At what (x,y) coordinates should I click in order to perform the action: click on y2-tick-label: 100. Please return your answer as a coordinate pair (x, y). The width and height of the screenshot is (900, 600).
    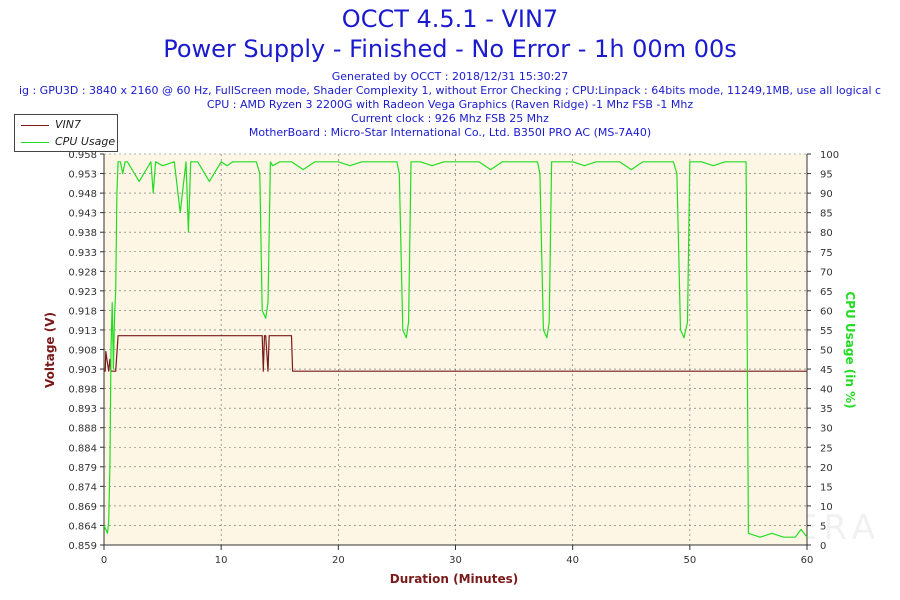
    Looking at the image, I should click on (829, 155).